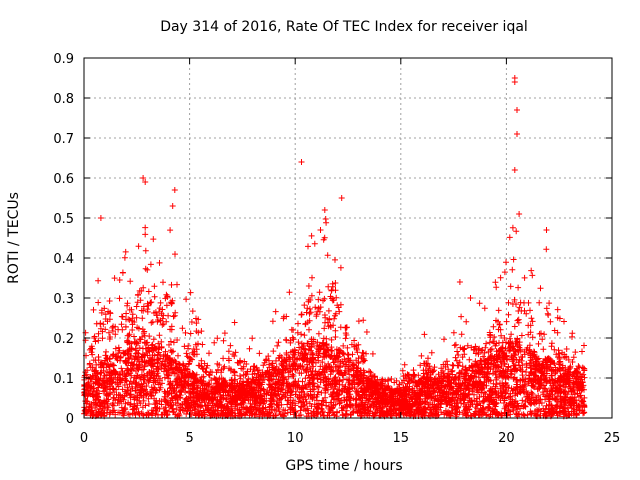 This screenshot has height=480, width=640. What do you see at coordinates (343, 466) in the screenshot?
I see `x-axis-label: GPS time / hours` at bounding box center [343, 466].